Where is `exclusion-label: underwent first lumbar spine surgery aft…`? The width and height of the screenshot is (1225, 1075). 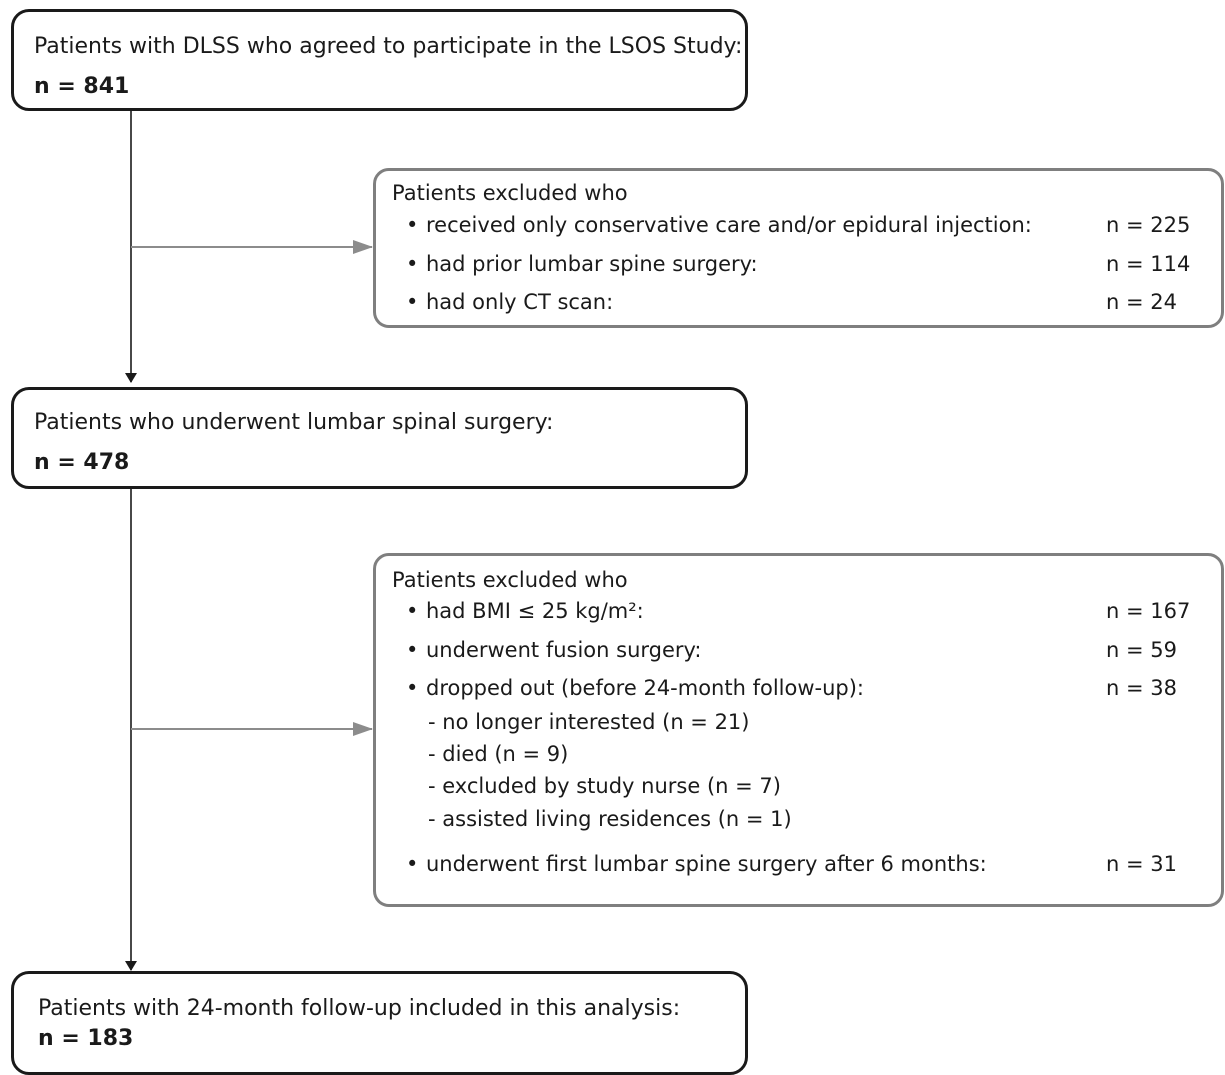
exclusion-label: underwent first lumbar spine surgery aft… is located at coordinates (706, 864).